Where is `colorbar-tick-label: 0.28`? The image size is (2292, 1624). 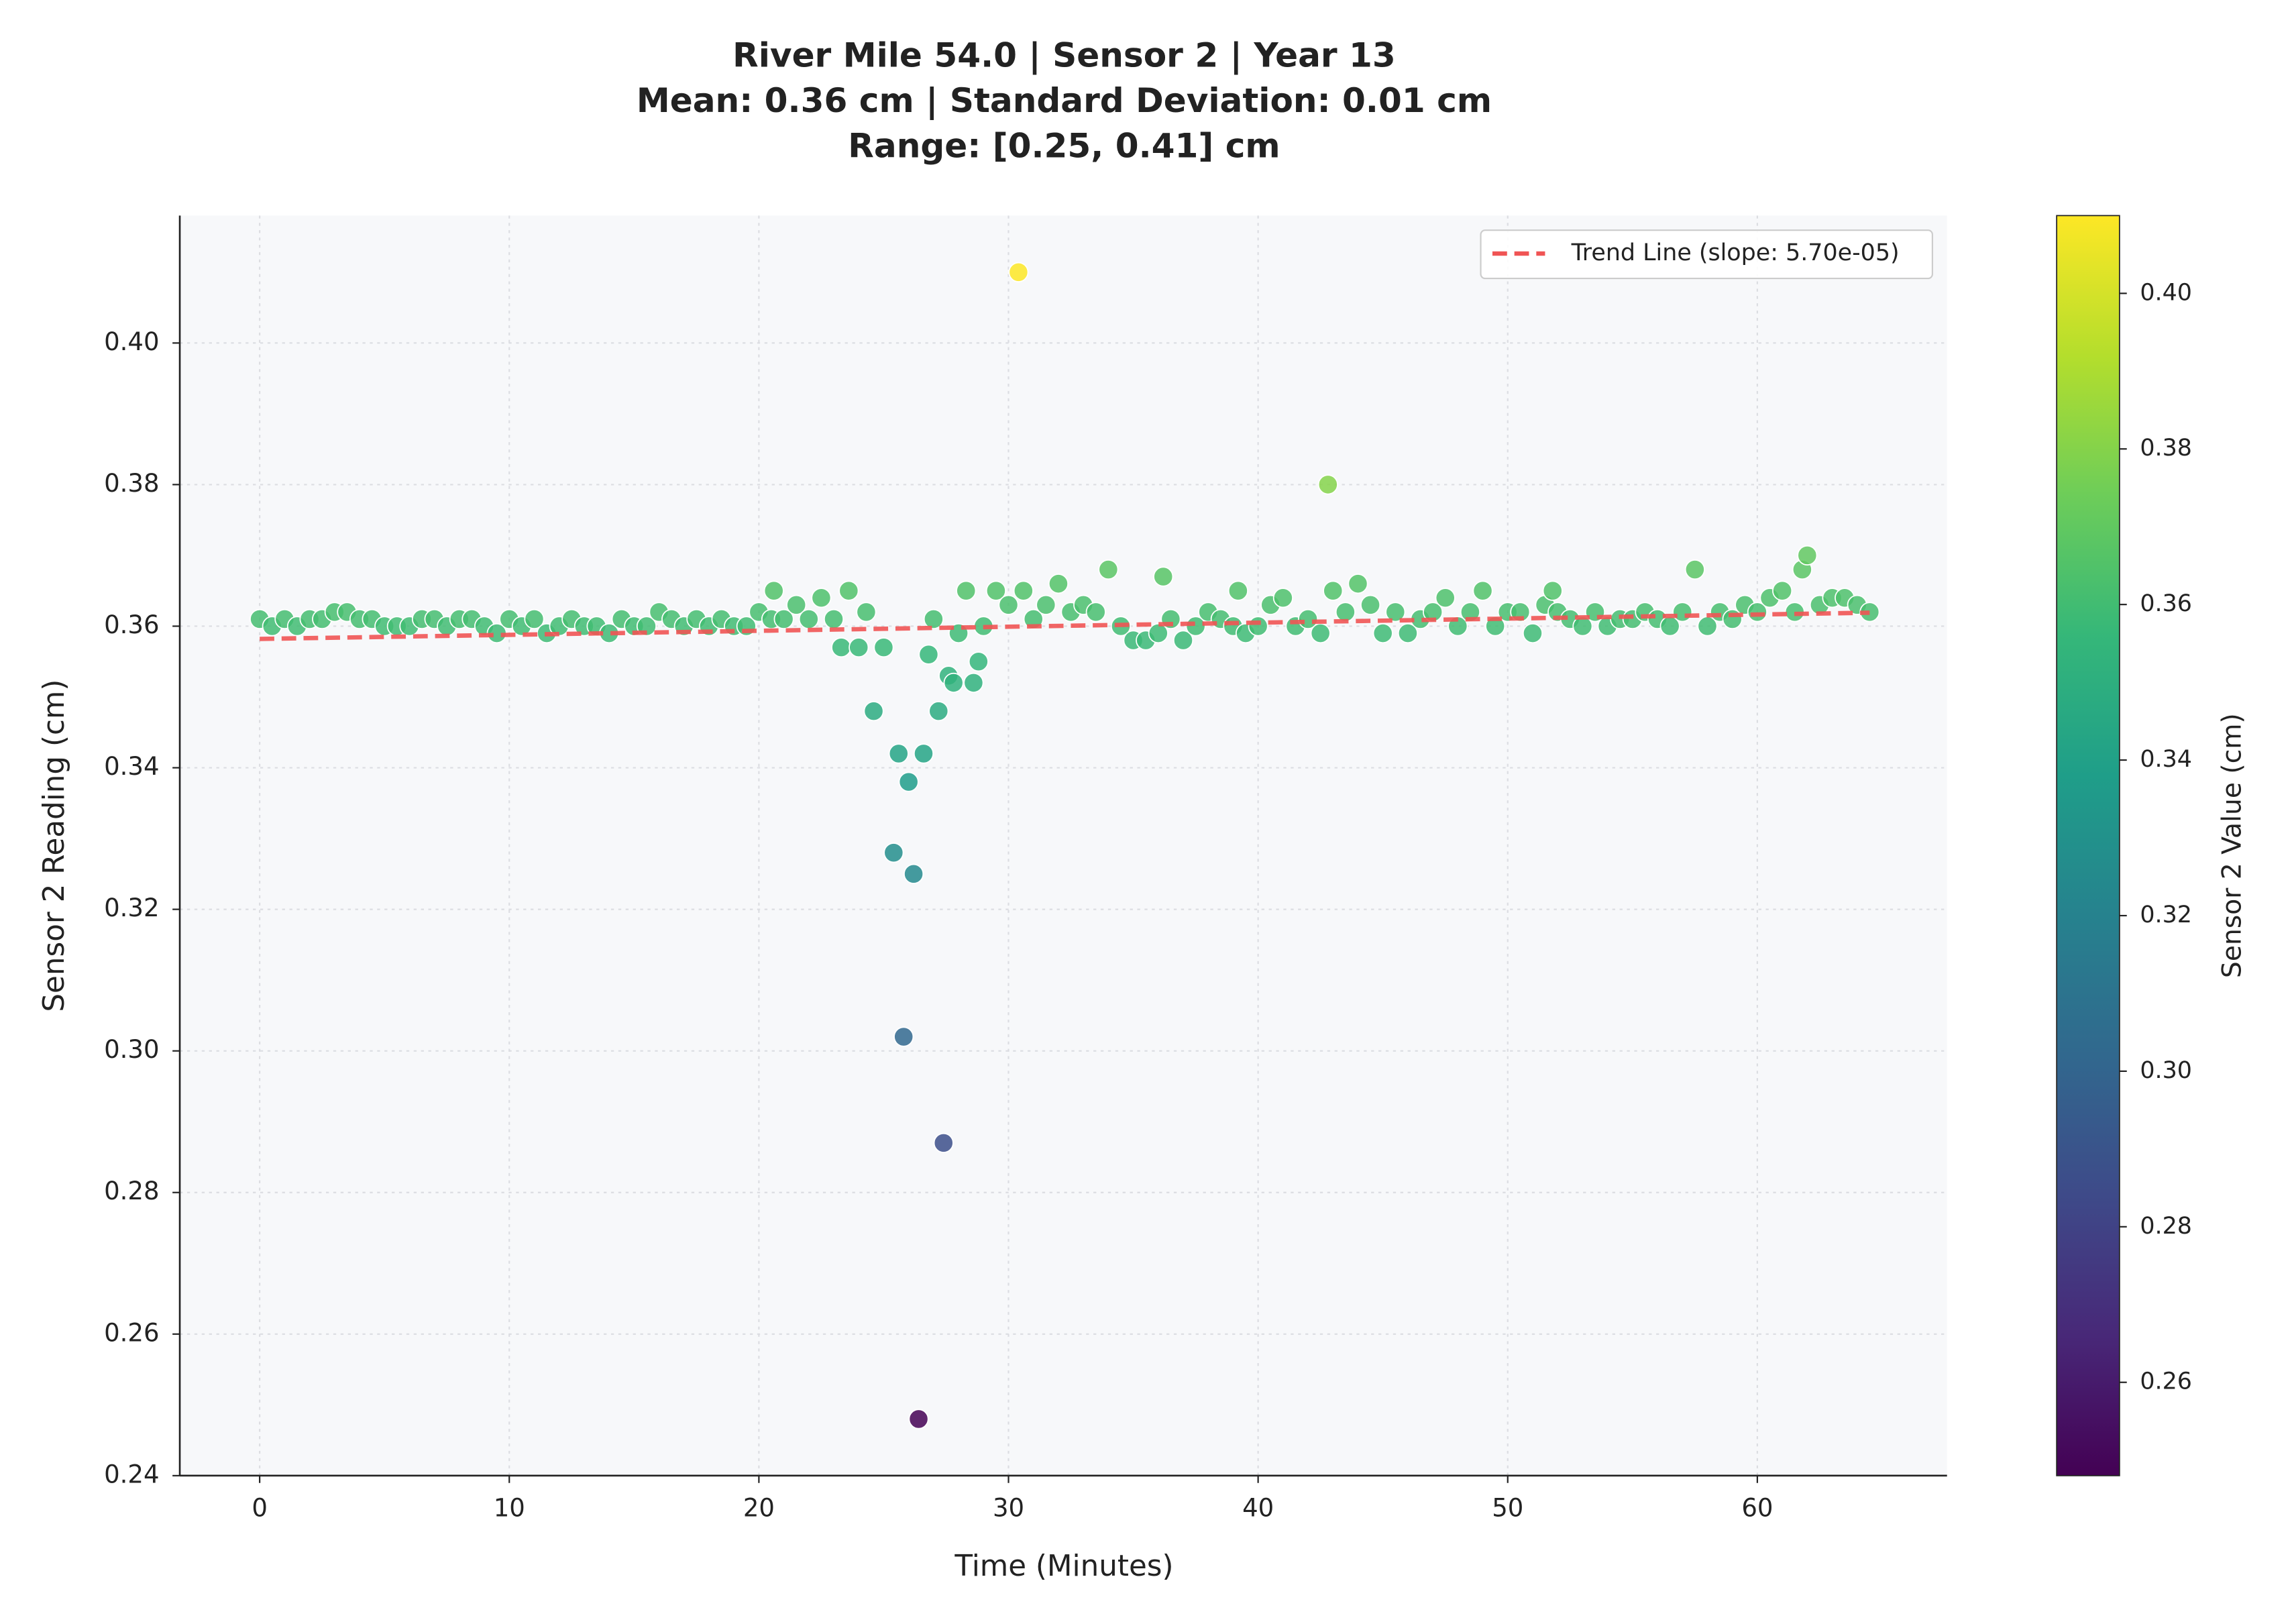
colorbar-tick-label: 0.28 is located at coordinates (2166, 1226).